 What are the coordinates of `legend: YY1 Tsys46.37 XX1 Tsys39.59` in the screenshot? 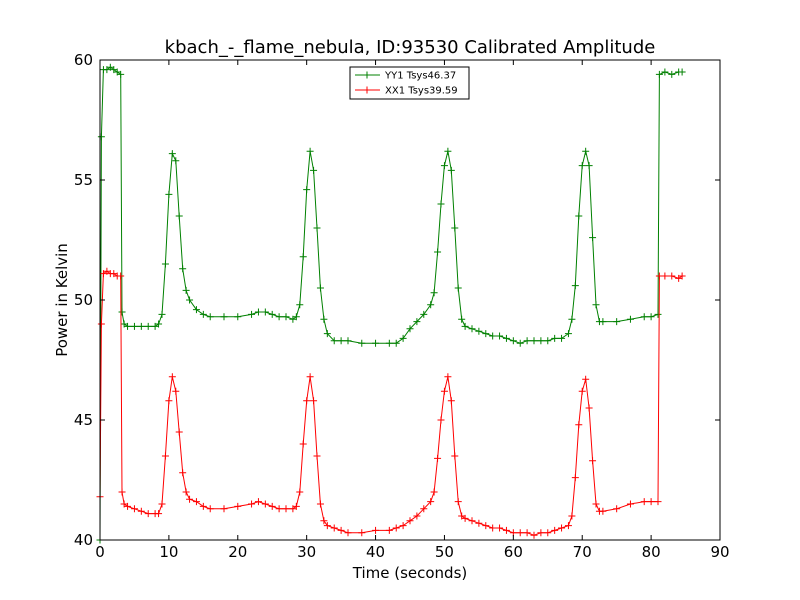 It's located at (409, 83).